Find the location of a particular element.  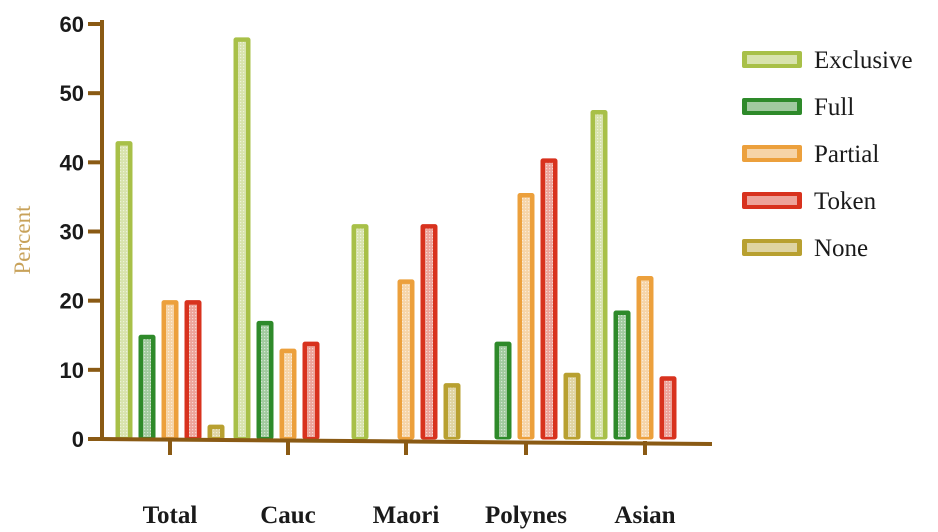

x-category-label: Polynes is located at coordinates (526, 515).